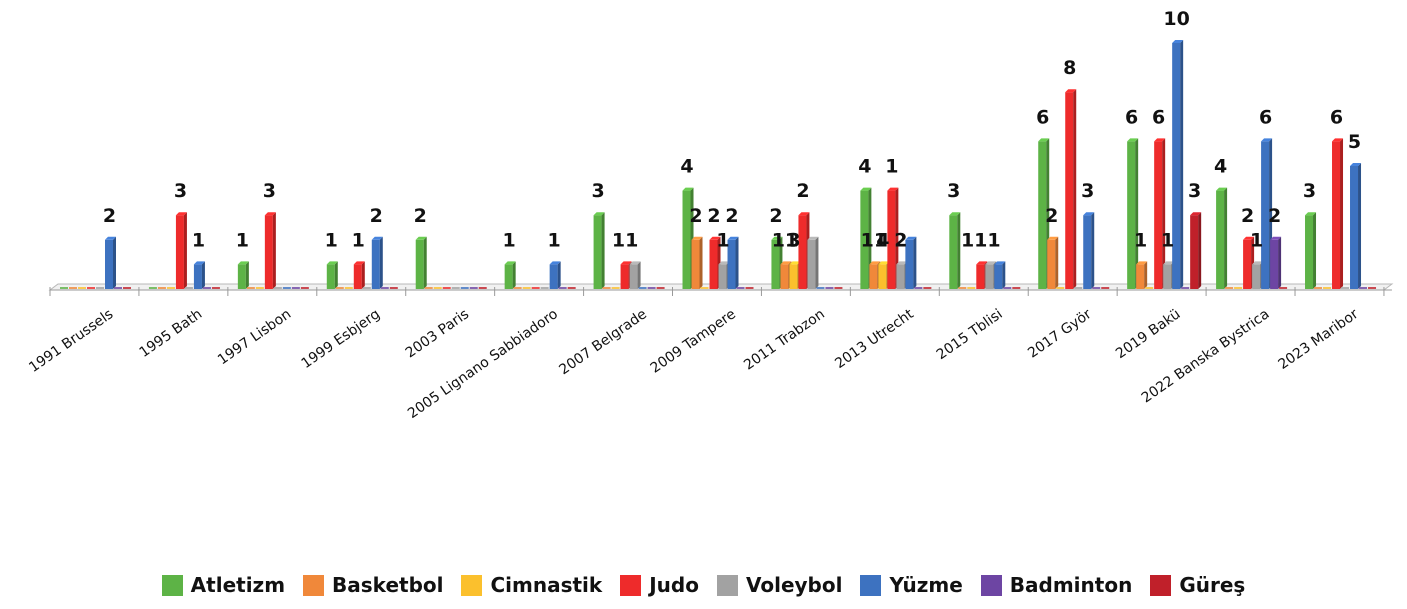  What do you see at coordinates (1196, 214) in the screenshot?
I see `bar-top-güreş` at bounding box center [1196, 214].